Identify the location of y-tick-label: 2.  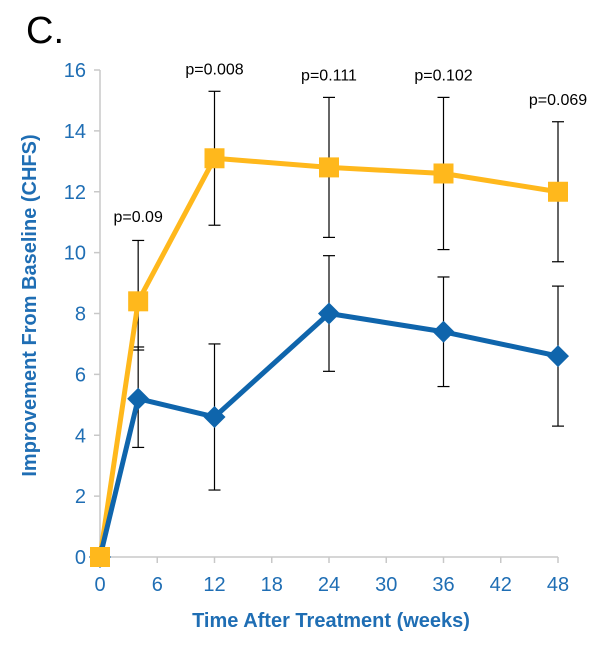
(80, 497).